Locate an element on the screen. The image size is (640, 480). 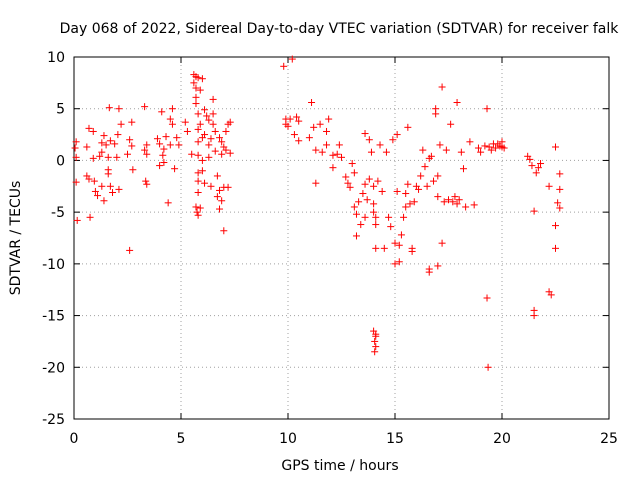
x-tick-label: 25 is located at coordinates (609, 439).